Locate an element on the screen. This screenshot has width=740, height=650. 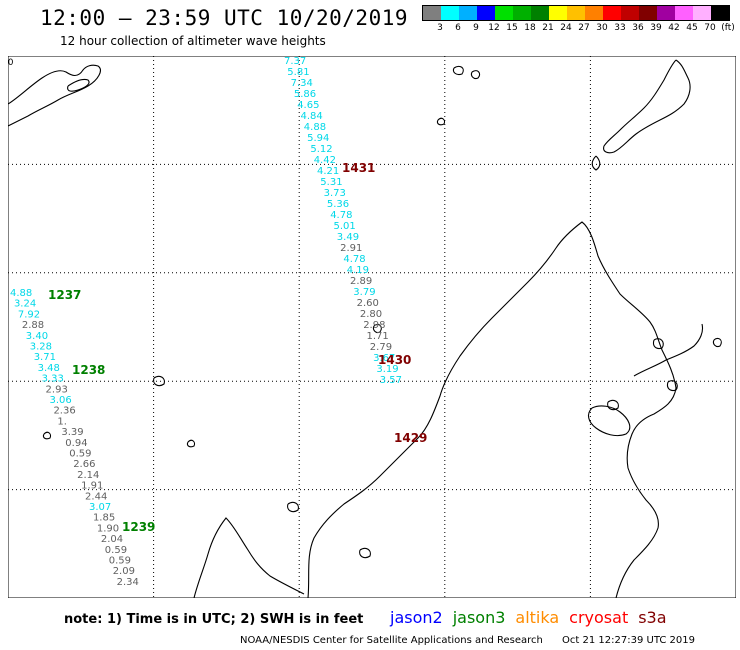
legend-tick-label: 9 is located at coordinates (476, 28).